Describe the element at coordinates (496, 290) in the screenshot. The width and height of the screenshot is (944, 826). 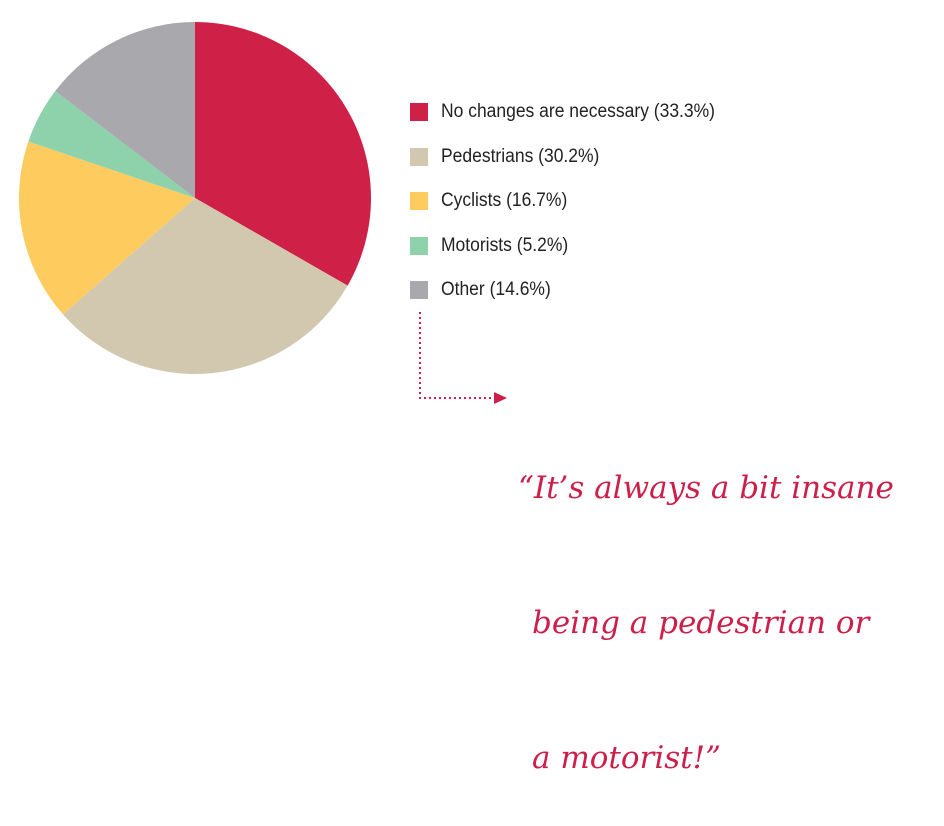
I see `legend-label: Other (14.6%)` at that location.